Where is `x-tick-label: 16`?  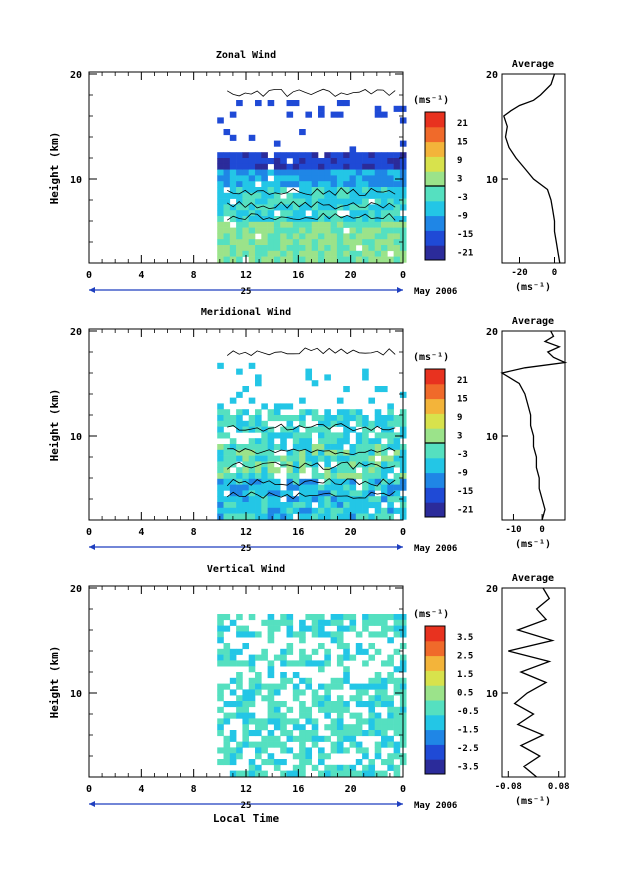 x-tick-label: 16 is located at coordinates (298, 532).